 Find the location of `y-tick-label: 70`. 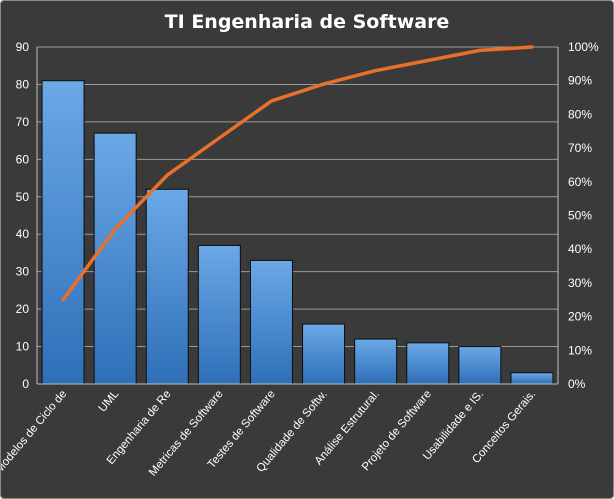

y-tick-label: 70 is located at coordinates (23, 122).